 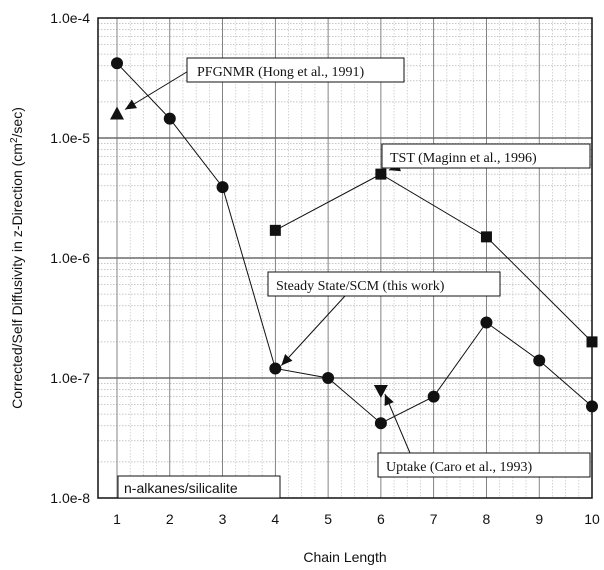 I want to click on triangle-up-marker, so click(x=117, y=113).